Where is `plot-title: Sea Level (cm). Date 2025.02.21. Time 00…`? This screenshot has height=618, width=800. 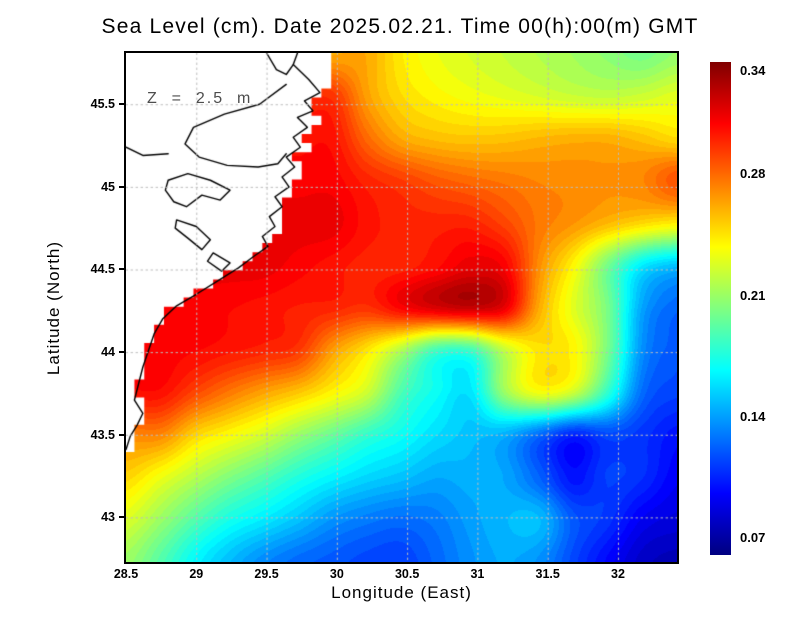
plot-title: Sea Level (cm). Date 2025.02.21. Time 00… is located at coordinates (400, 26).